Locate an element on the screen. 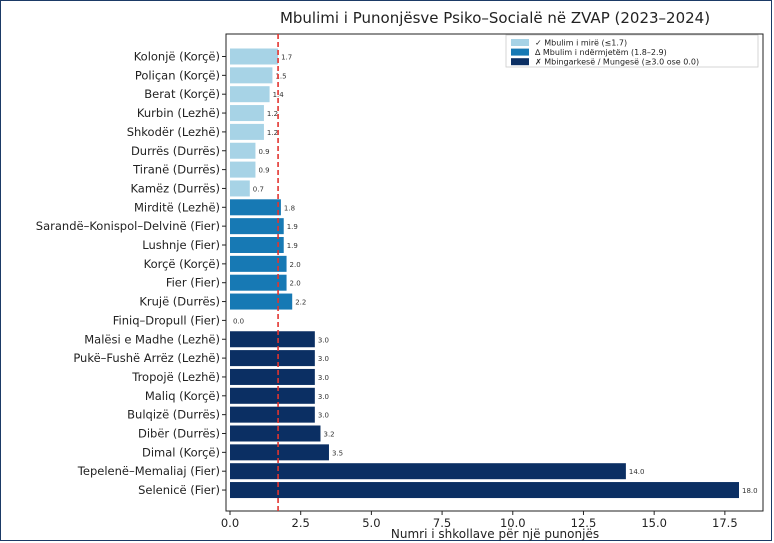 The image size is (774, 543). value-label: 1.5 is located at coordinates (280, 76).